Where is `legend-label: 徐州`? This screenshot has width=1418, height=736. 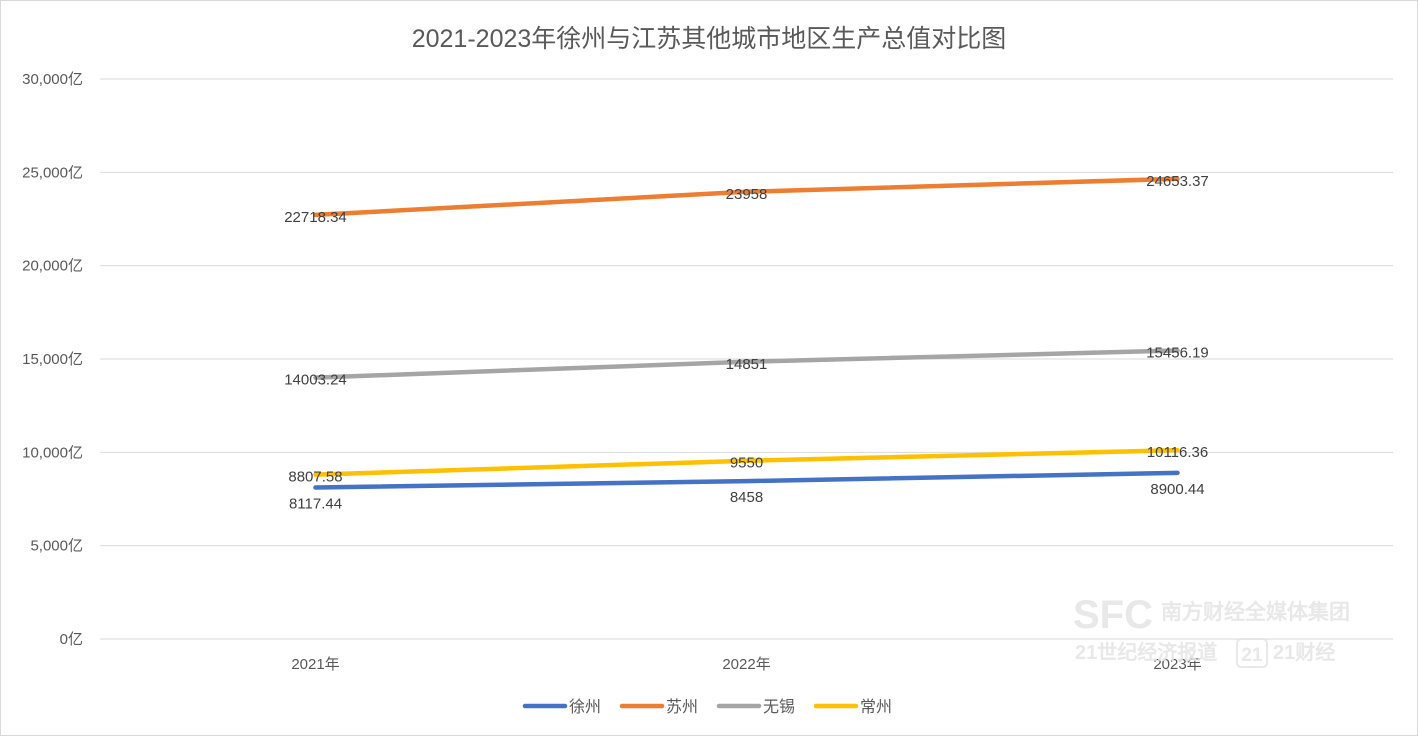
legend-label: 徐州 is located at coordinates (585, 707).